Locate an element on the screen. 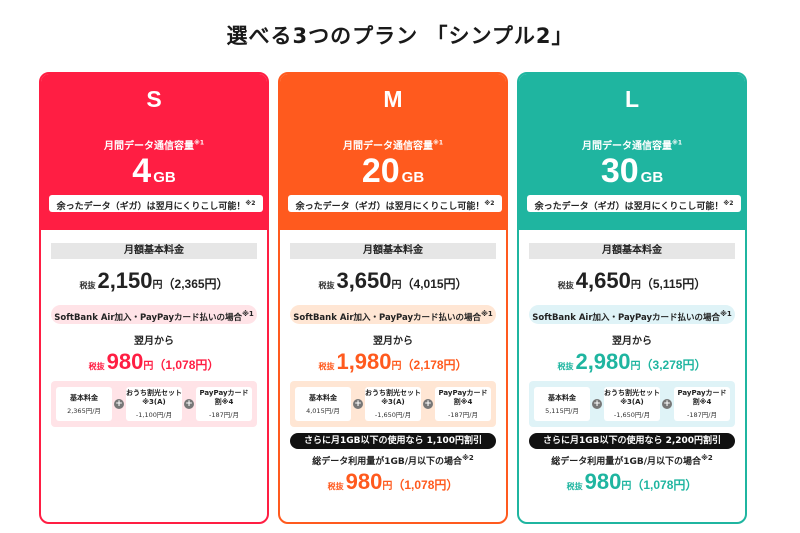 This screenshot has width=800, height=533. plan-letter: M is located at coordinates (393, 99).